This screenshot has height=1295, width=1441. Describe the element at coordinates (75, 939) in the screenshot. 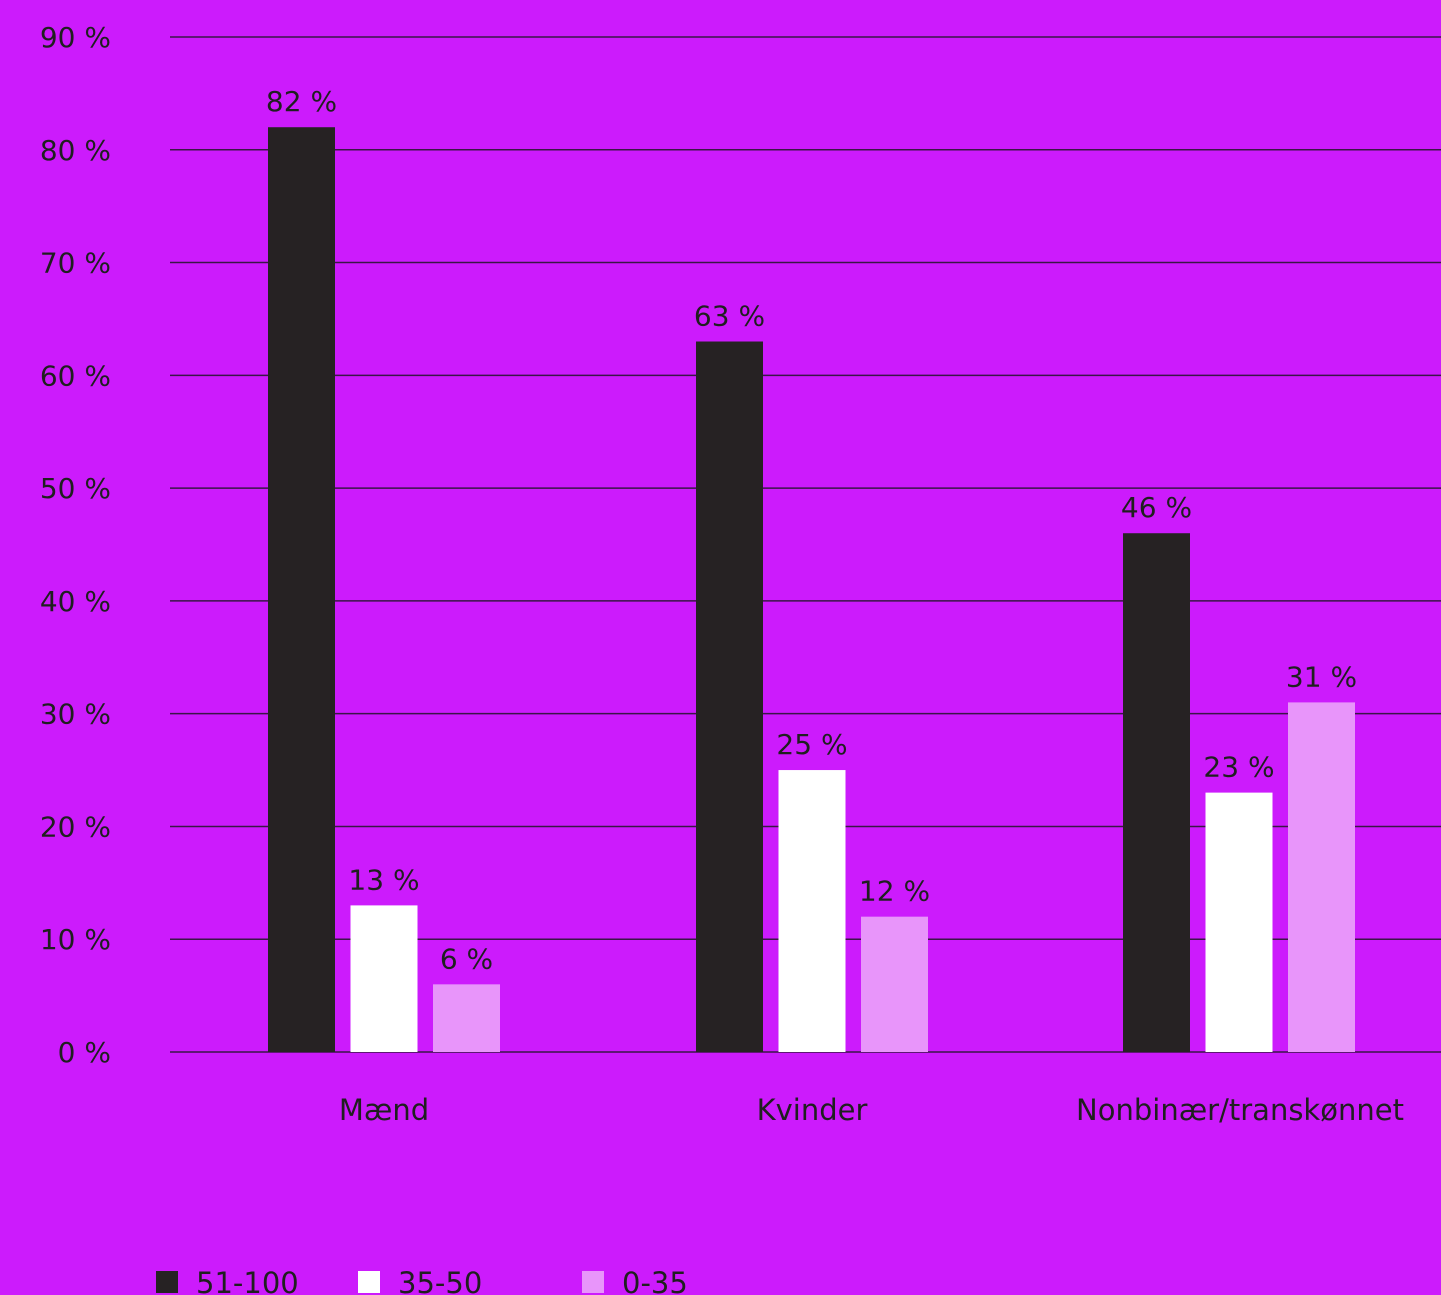

I see `y-tick-label-10: 10 %` at that location.